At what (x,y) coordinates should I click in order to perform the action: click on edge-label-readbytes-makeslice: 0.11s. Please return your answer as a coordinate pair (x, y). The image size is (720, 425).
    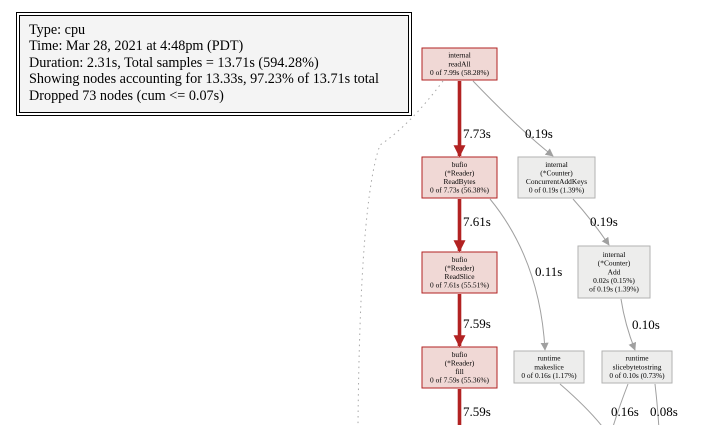
    Looking at the image, I should click on (548, 271).